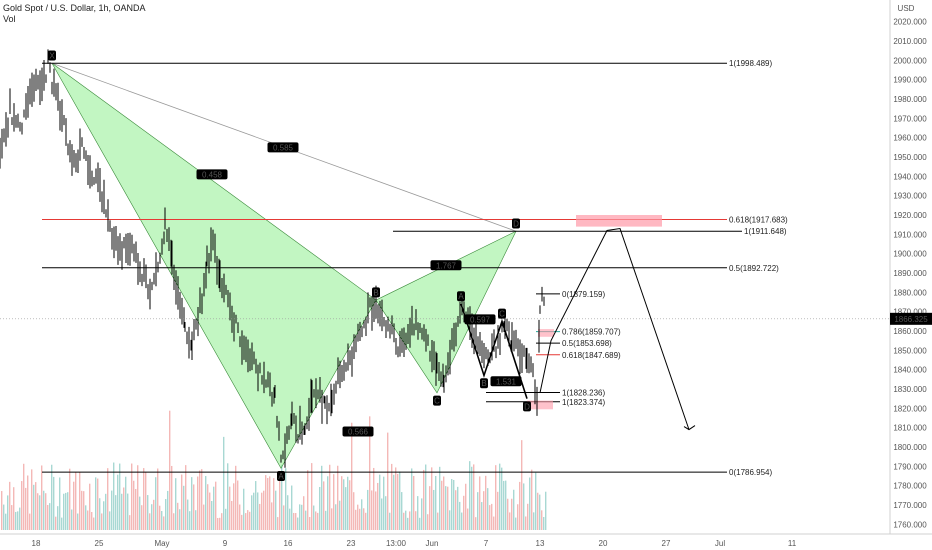 The width and height of the screenshot is (932, 550). What do you see at coordinates (483, 383) in the screenshot?
I see `small-point-label-text: B` at bounding box center [483, 383].